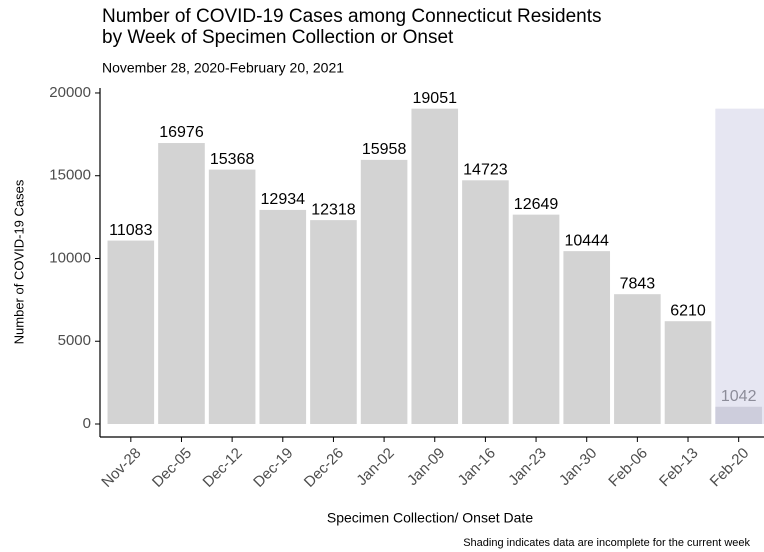 Image resolution: width=764 pixels, height=552 pixels. What do you see at coordinates (426, 467) in the screenshot?
I see `x-tick-label: Jan-09` at bounding box center [426, 467].